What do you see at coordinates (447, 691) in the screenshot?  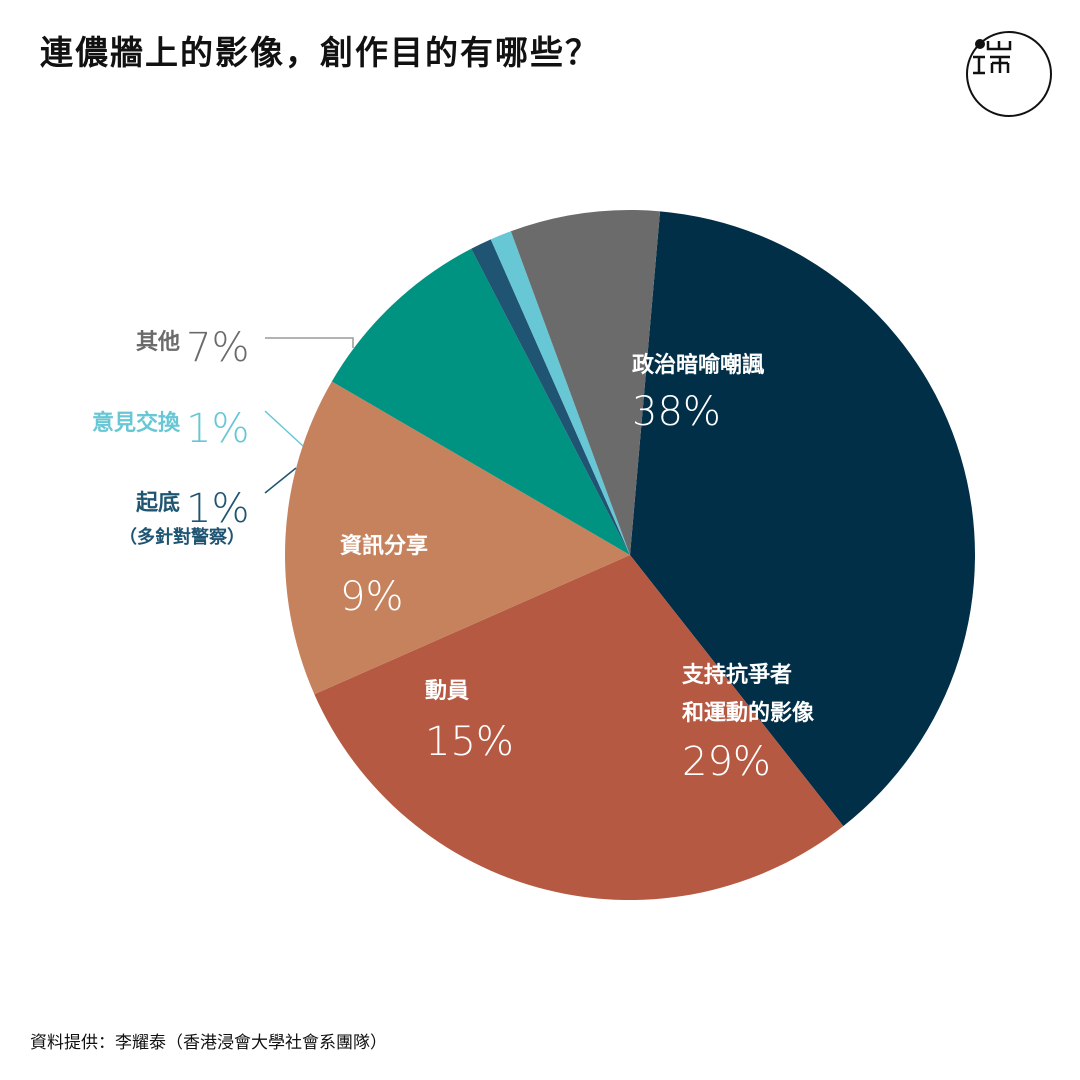 I see `slice-label: 動員` at bounding box center [447, 691].